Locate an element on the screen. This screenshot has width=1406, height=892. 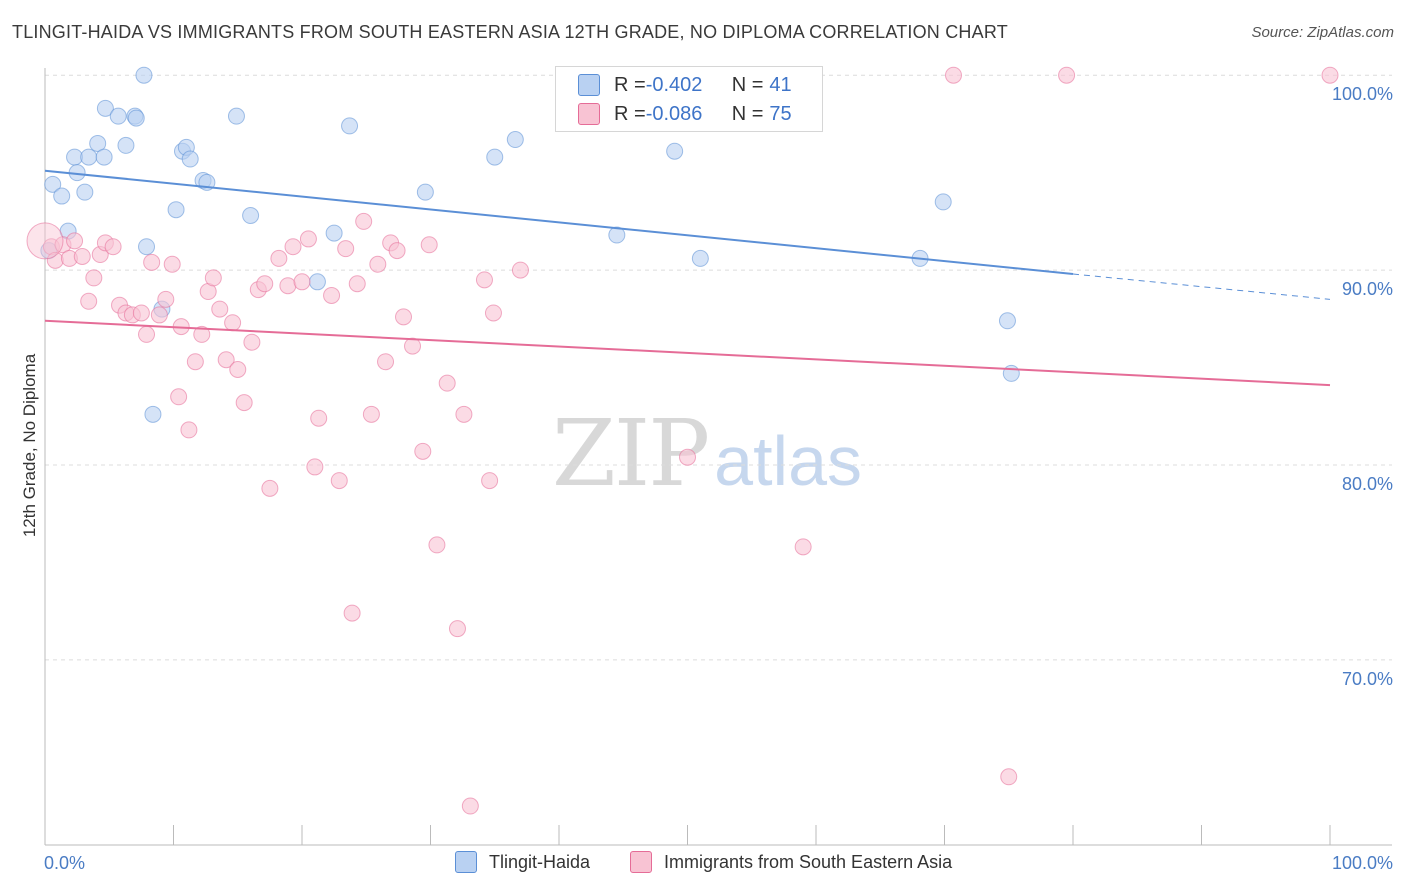
series-legend-tlingit: Tlingit-Haida is located at coordinates (522, 862).